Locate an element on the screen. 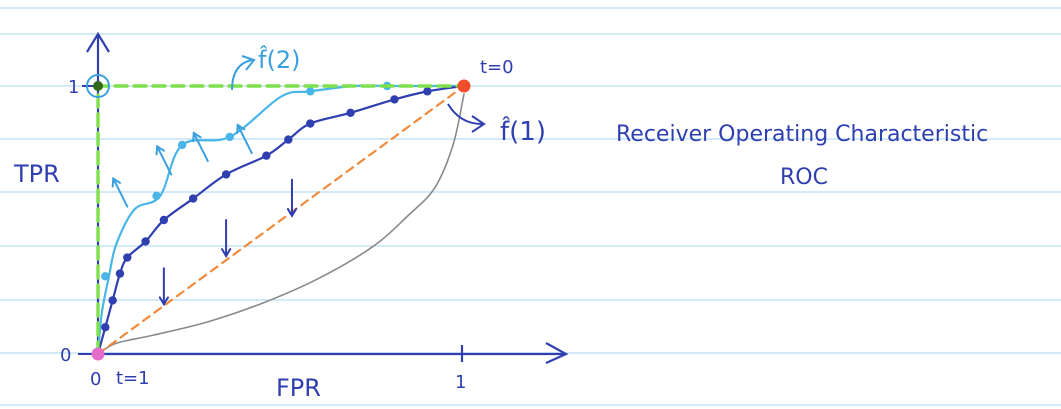 The height and width of the screenshot is (409, 1061). f2-curve-label: f̂(2) is located at coordinates (279, 60).